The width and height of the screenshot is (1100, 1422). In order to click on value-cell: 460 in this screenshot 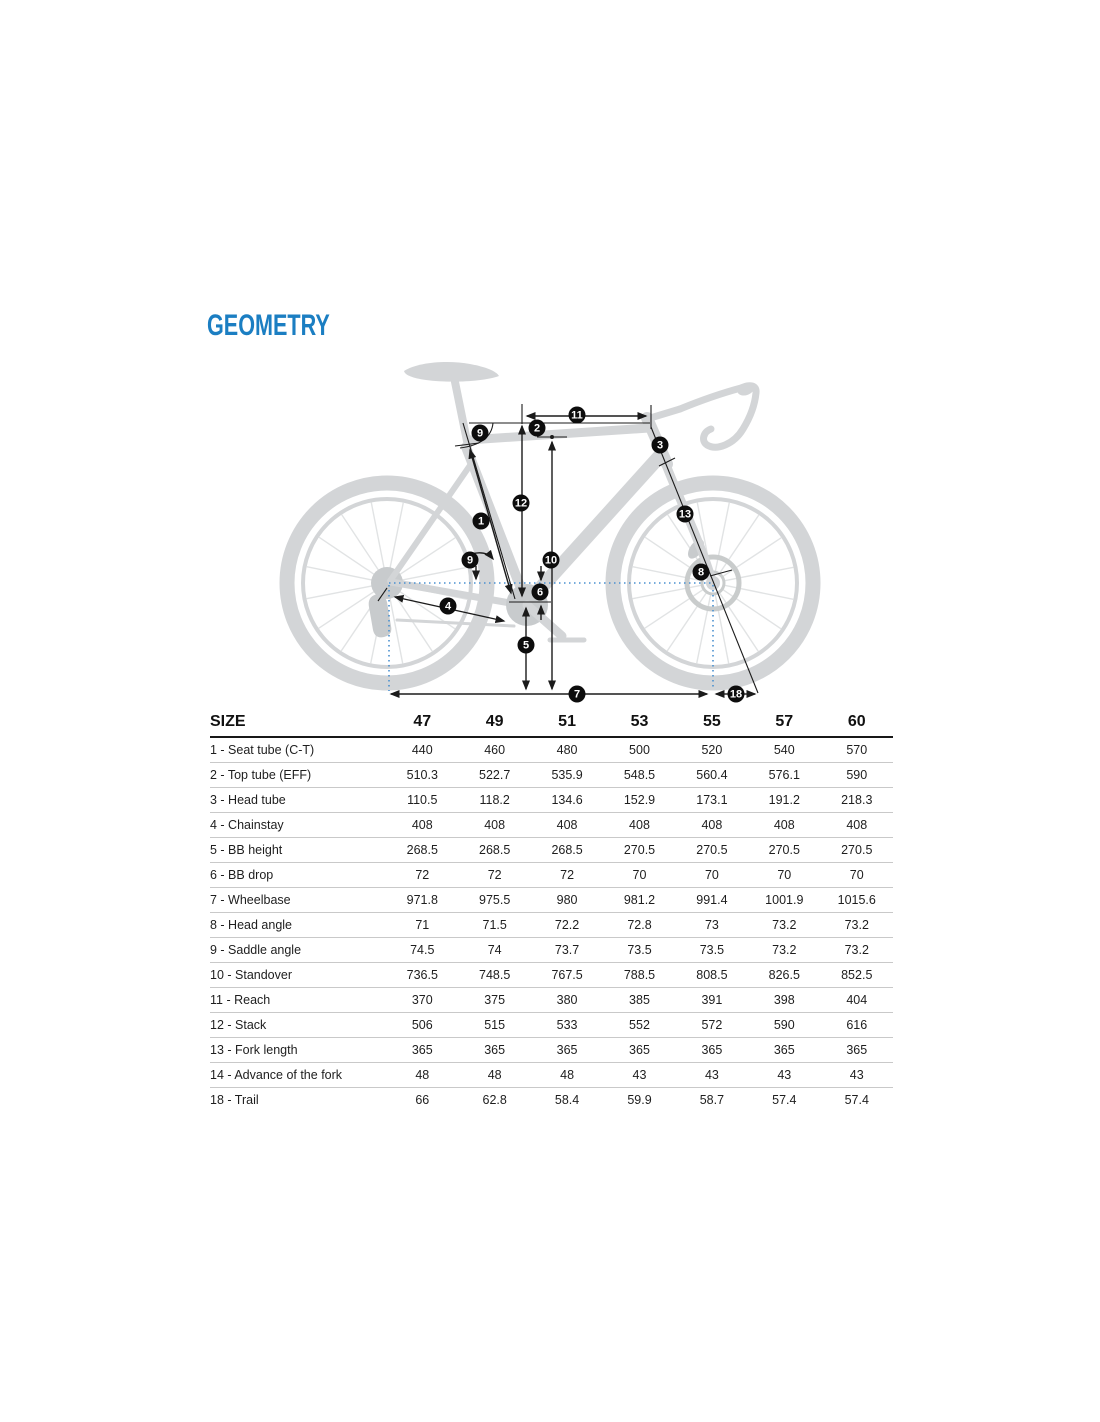, I will do `click(495, 749)`.